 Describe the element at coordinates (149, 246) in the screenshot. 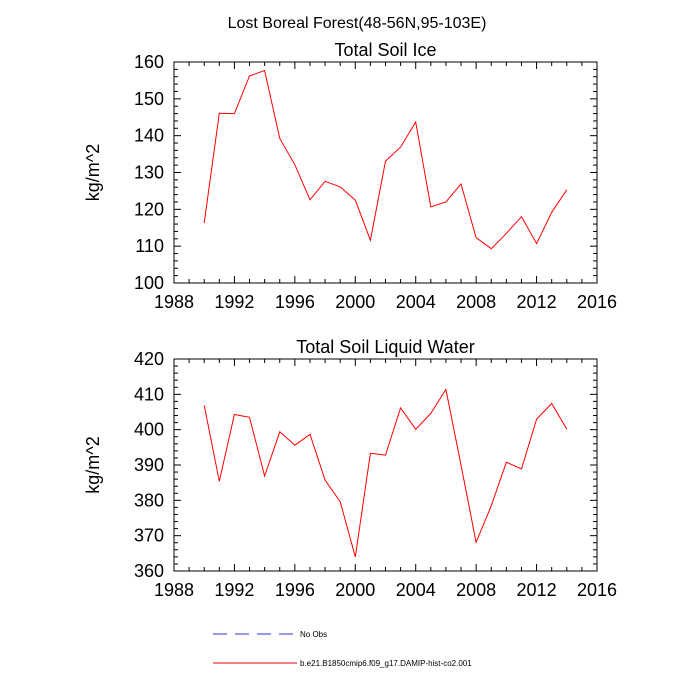

I see `y-tick-label: 110` at that location.